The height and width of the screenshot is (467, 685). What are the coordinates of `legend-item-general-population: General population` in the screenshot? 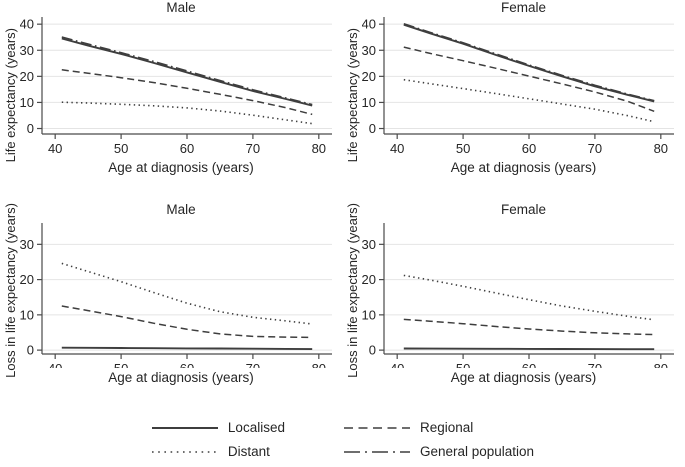 It's located at (438, 451).